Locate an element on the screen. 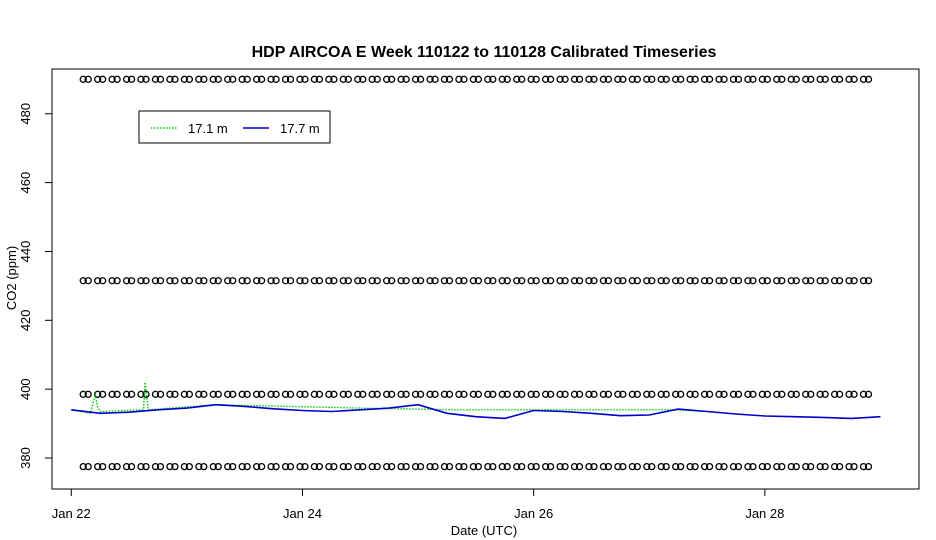 Image resolution: width=936 pixels, height=540 pixels. x-tick-label: Jan 26 is located at coordinates (533, 513).